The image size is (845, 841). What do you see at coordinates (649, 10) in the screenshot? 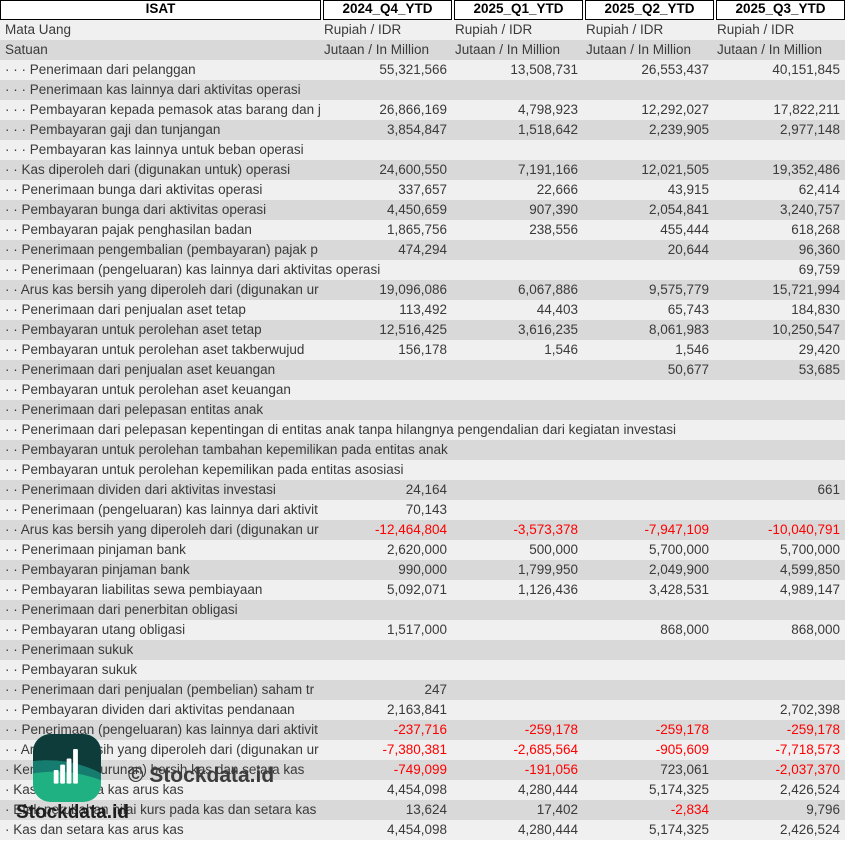
I see `period-header-cell: 2025_Q2_YTD` at bounding box center [649, 10].